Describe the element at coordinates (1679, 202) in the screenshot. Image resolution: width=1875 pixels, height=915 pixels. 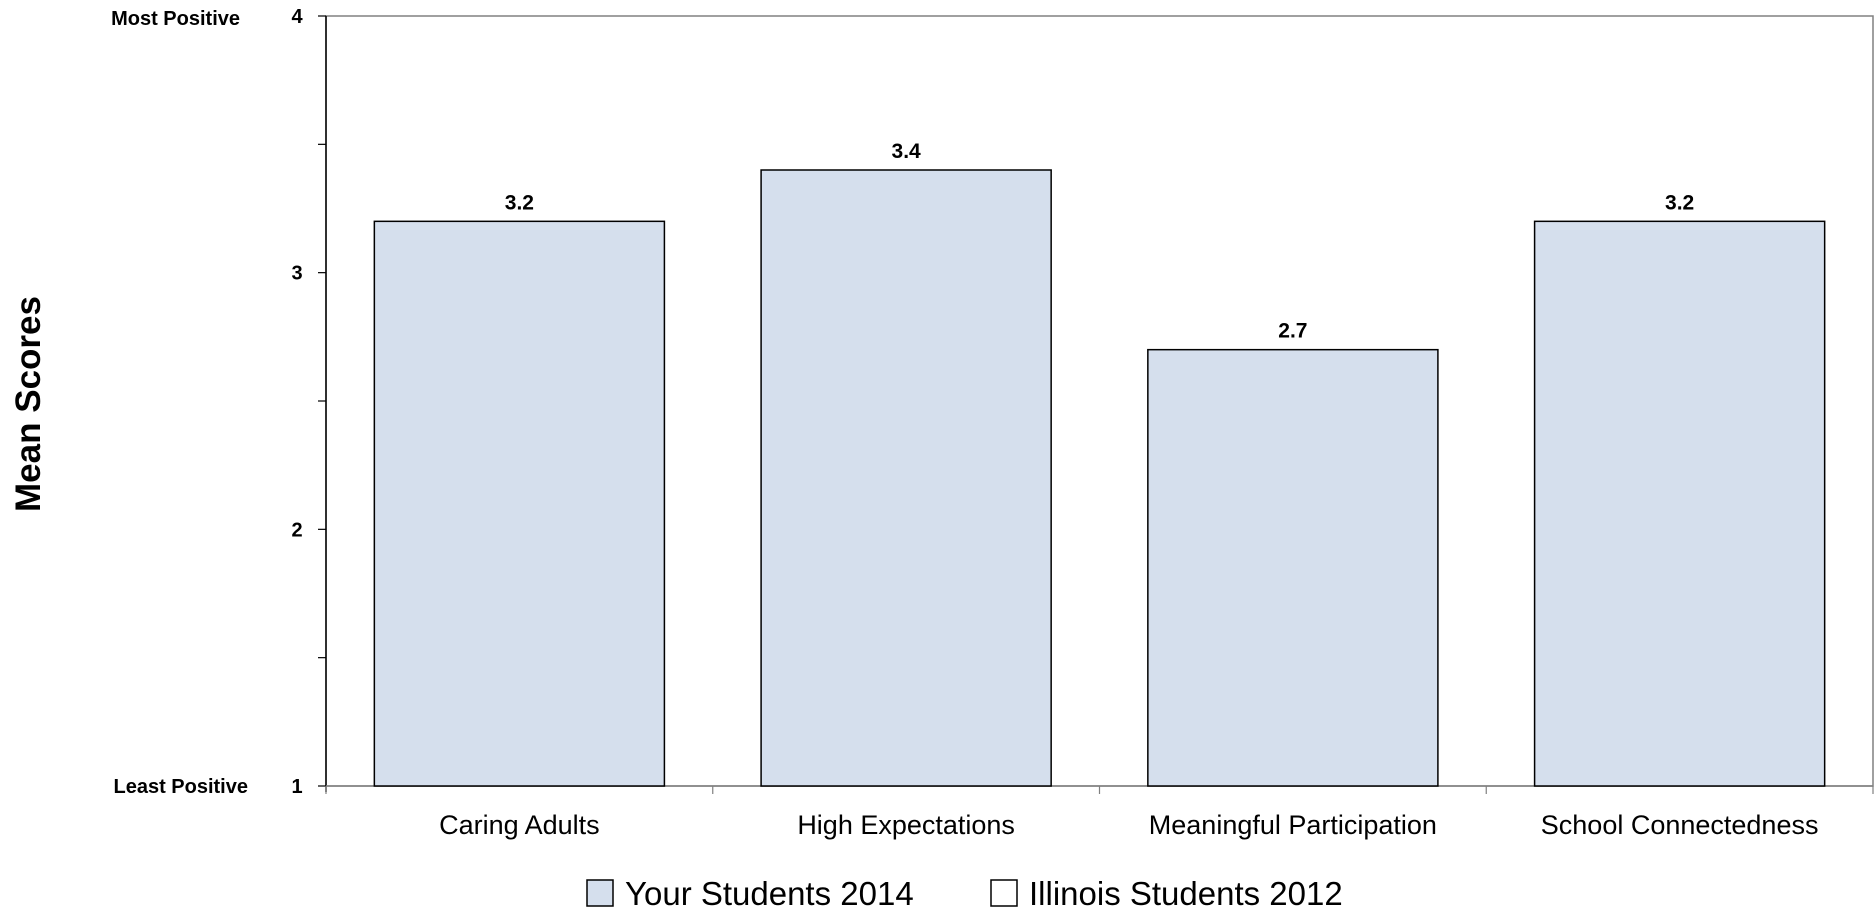
I see `data-label-school-connectedness: 3.2` at that location.